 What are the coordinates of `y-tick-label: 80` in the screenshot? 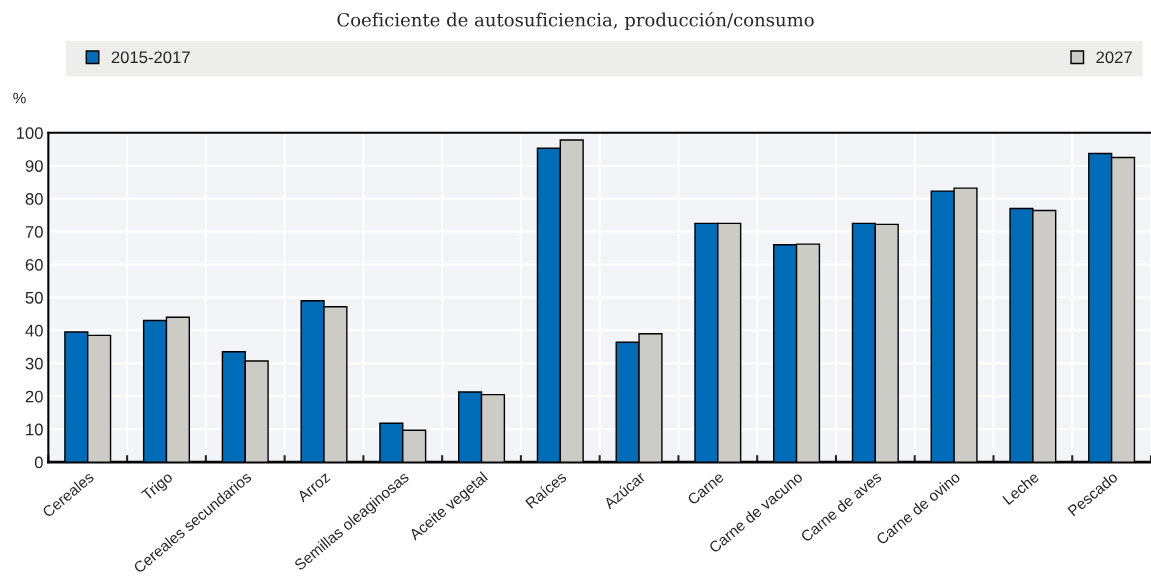 It's located at (34, 199).